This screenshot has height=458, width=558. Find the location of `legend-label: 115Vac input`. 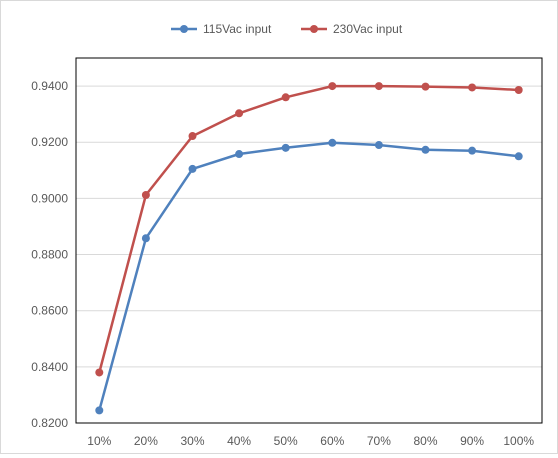

legend-label: 115Vac input is located at coordinates (237, 29).